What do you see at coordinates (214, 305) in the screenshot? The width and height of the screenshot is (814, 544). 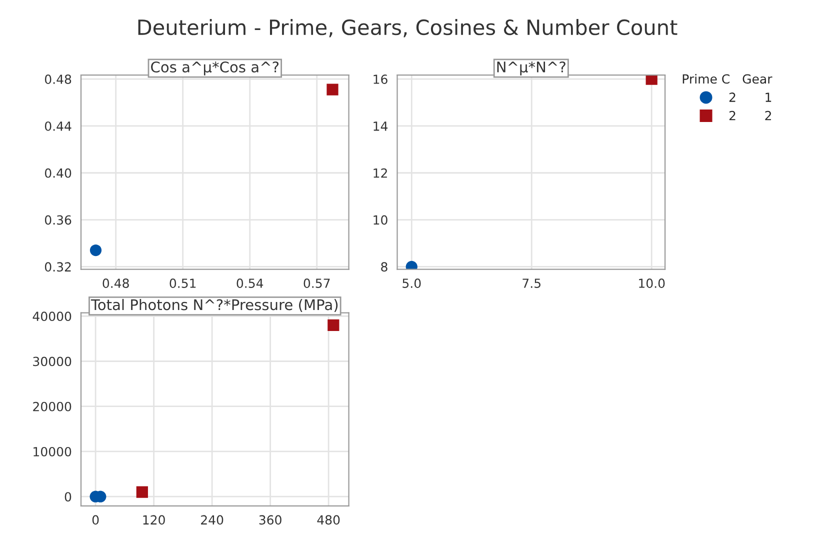 I see `chart-title: Total Photons N^?*Pressure (MPa)` at bounding box center [214, 305].